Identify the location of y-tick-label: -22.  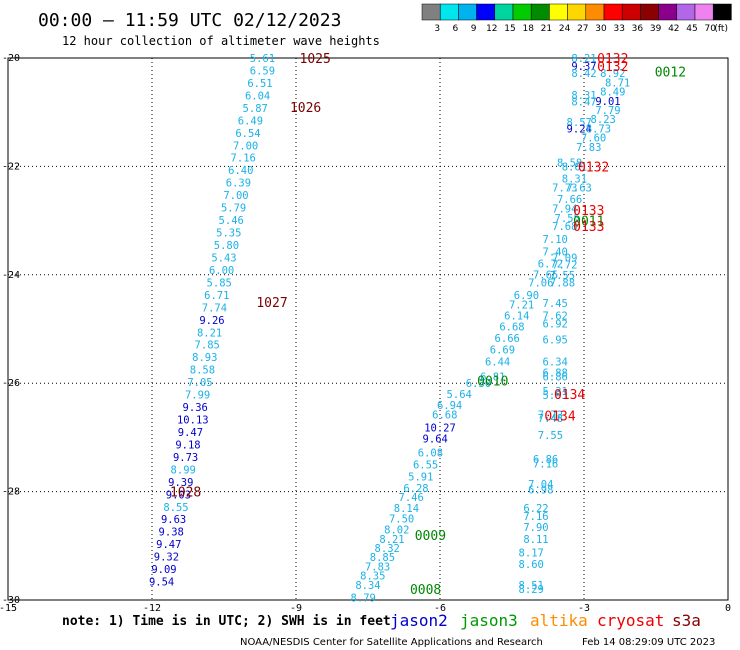
(11, 166).